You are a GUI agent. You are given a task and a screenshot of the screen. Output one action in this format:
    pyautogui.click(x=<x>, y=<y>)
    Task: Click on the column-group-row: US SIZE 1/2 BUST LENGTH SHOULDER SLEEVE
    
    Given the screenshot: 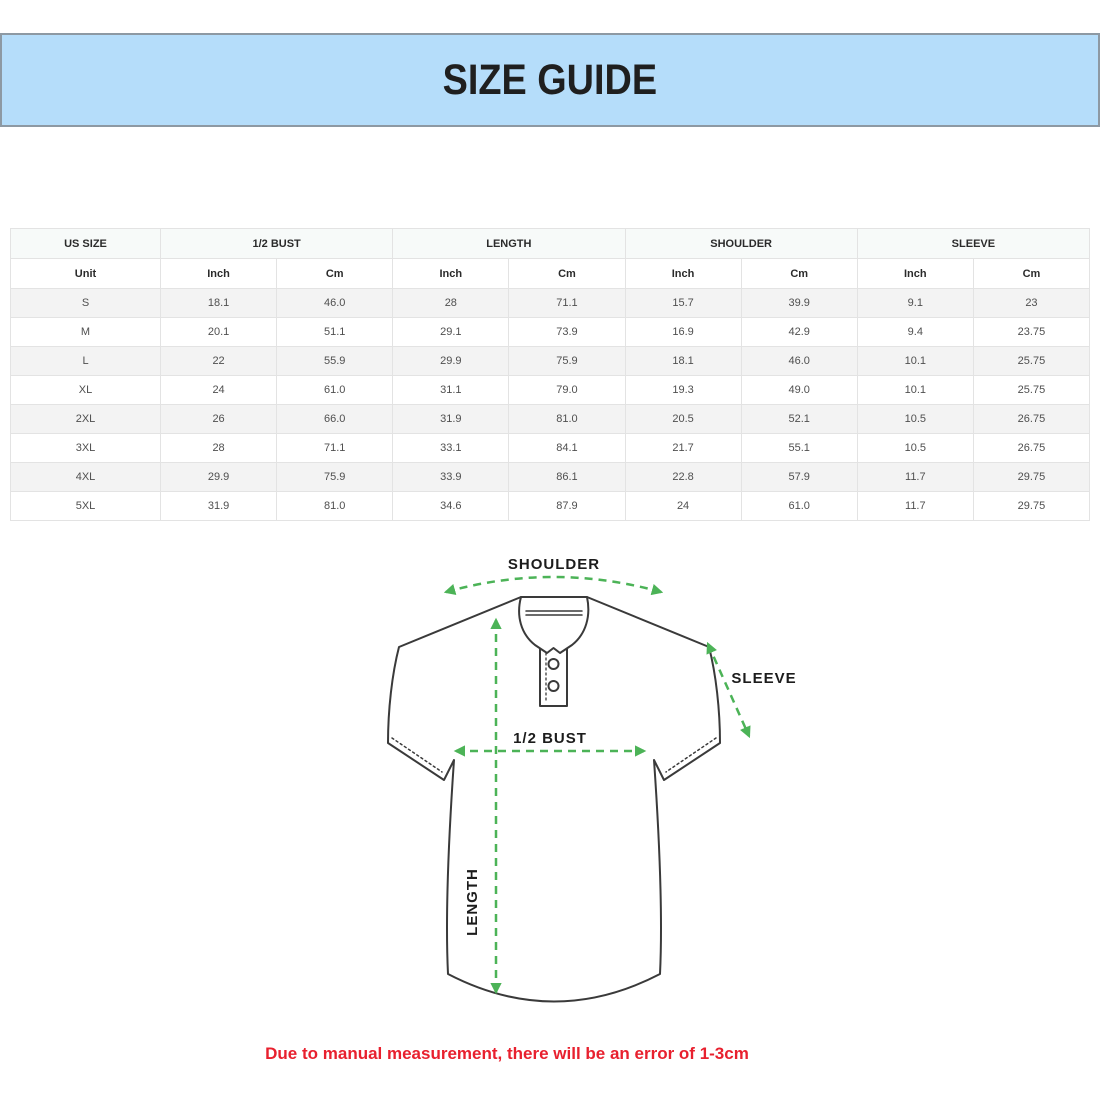 What is the action you would take?
    pyautogui.click(x=550, y=243)
    